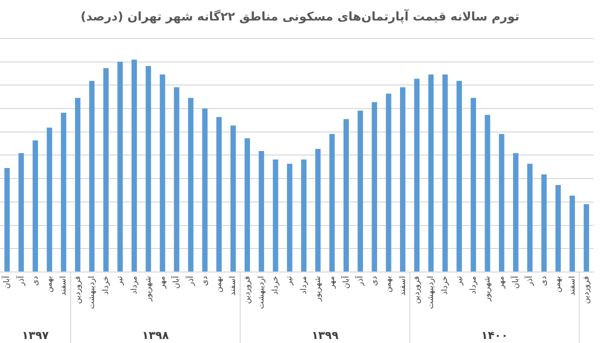  Describe the element at coordinates (494, 335) in the screenshot. I see `text: ۱۴۰۰` at that location.